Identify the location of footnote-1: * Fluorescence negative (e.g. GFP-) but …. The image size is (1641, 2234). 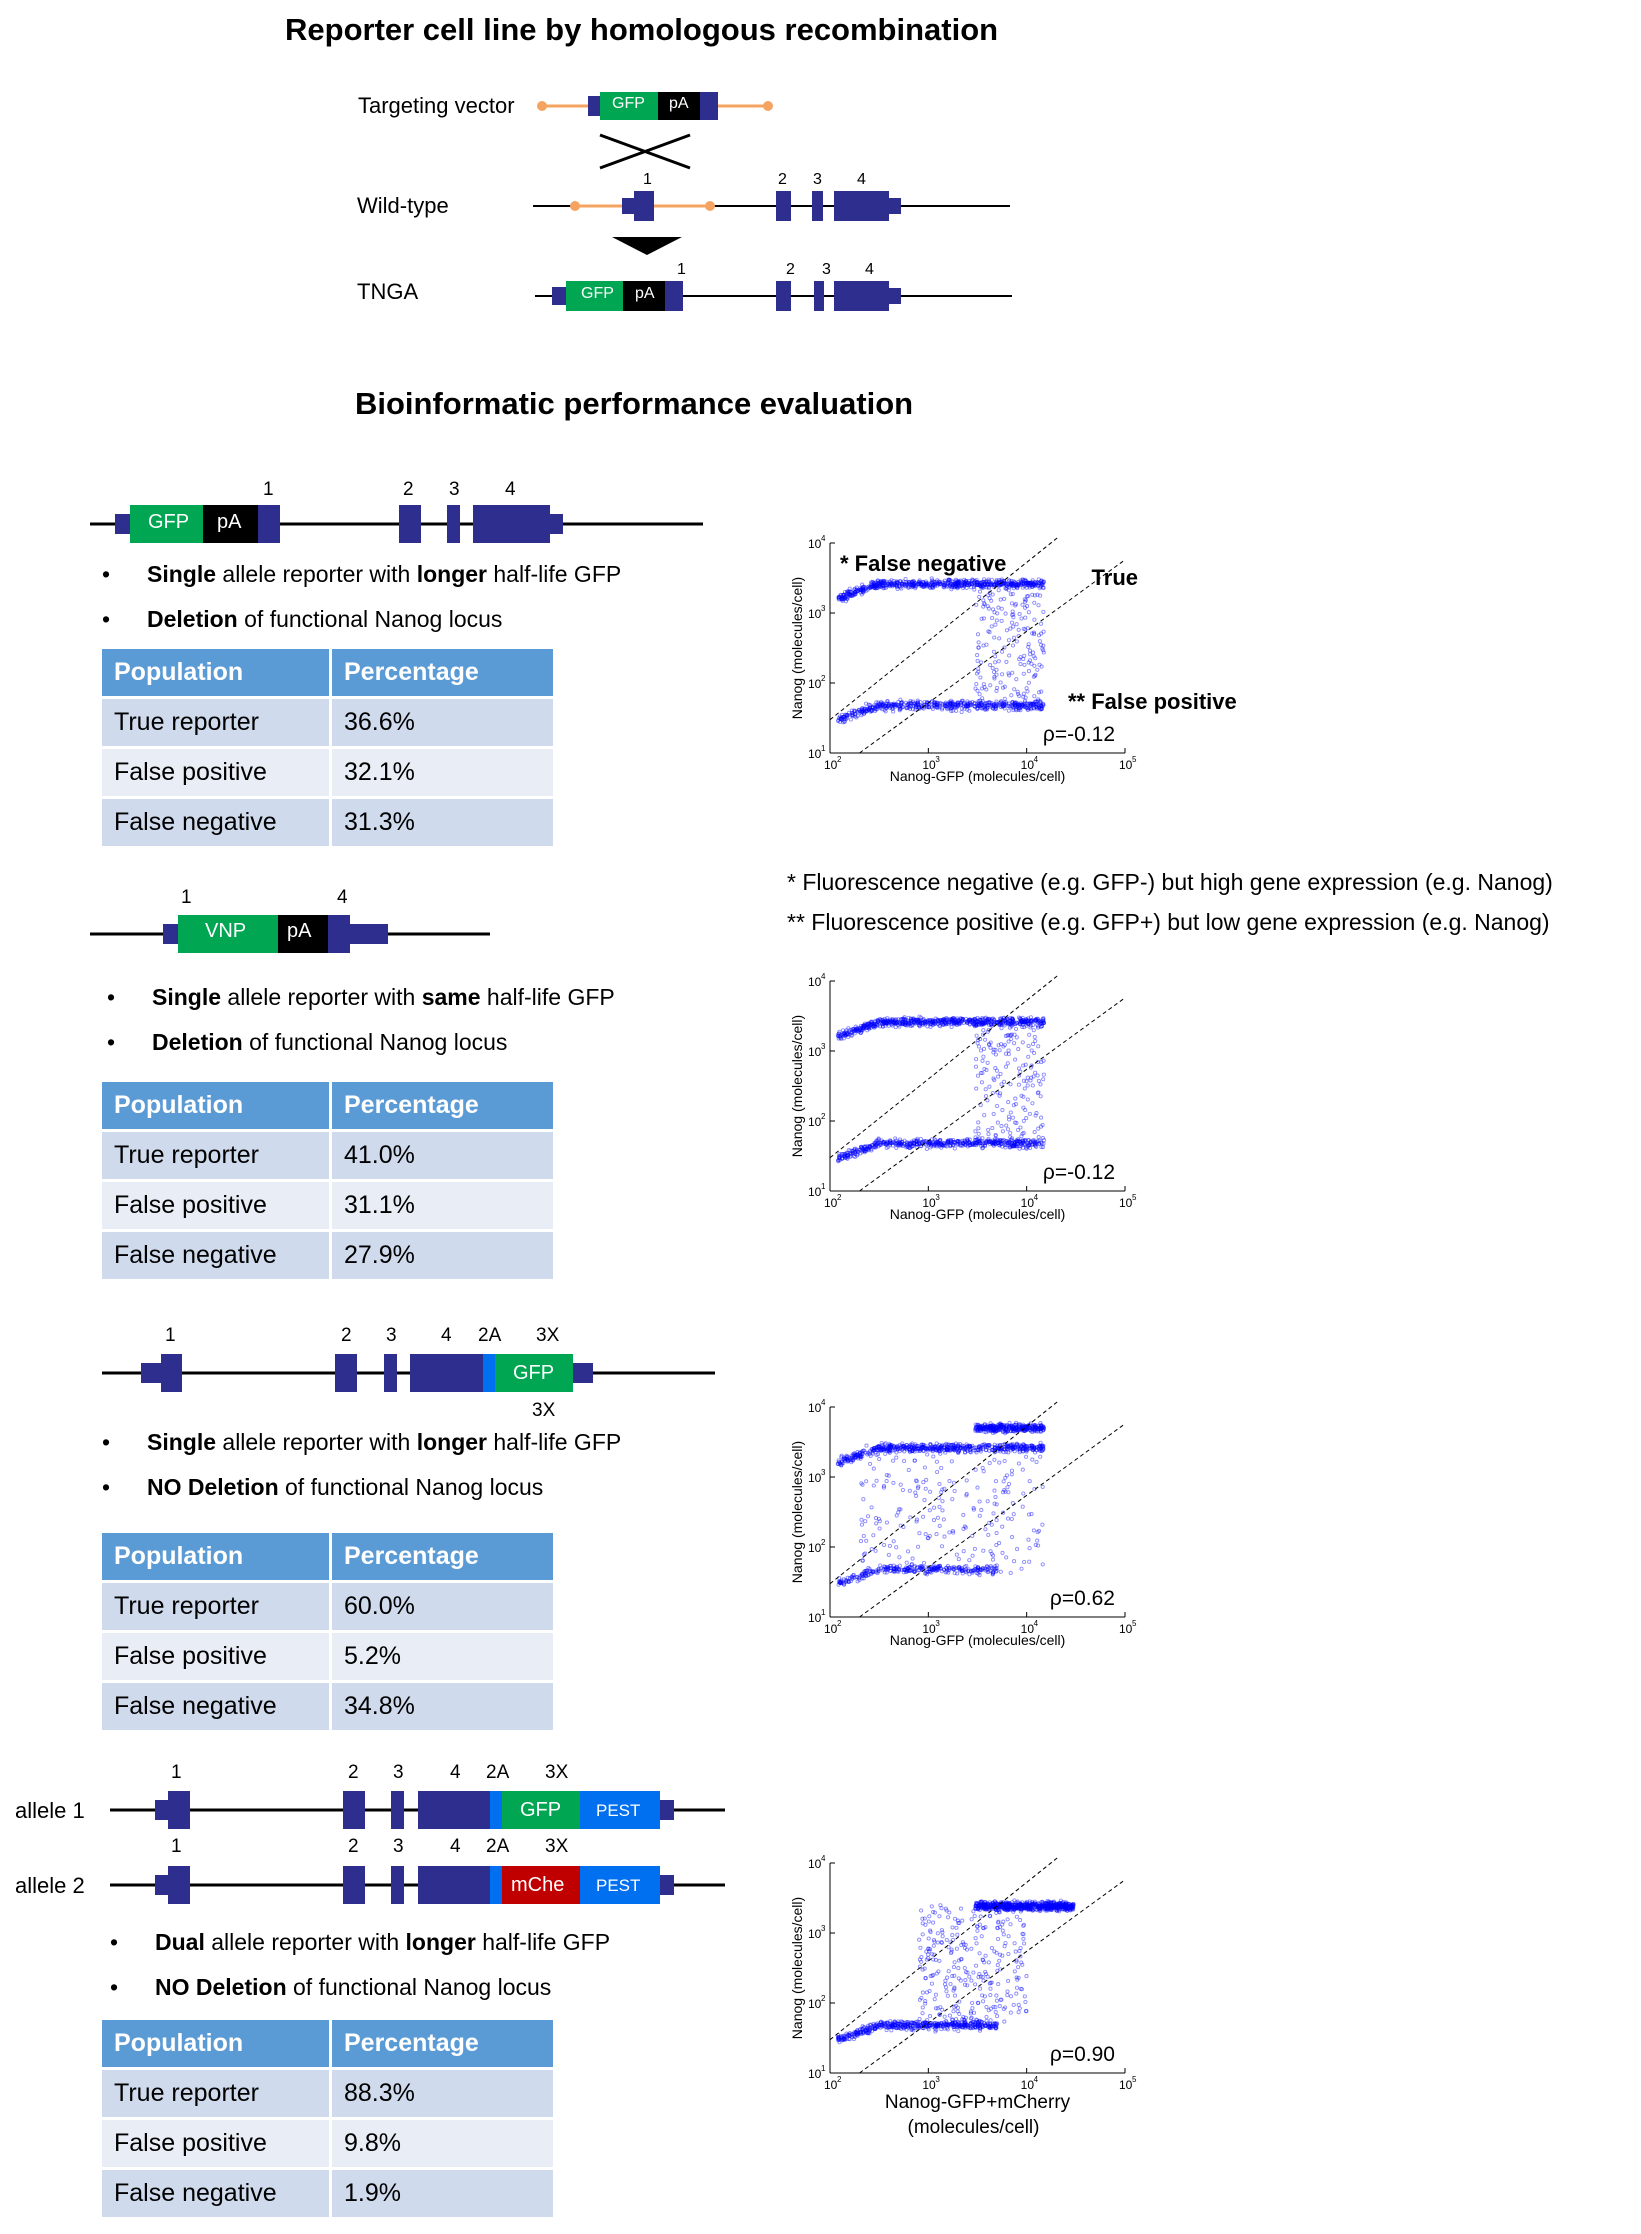
(1170, 882).